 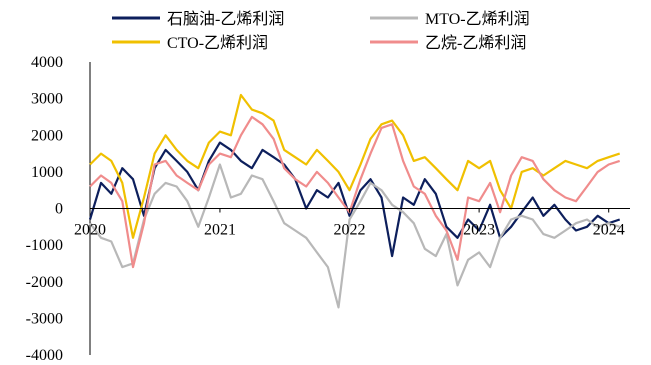 What do you see at coordinates (321, 31) in the screenshot?
I see `legend: 石脑油-乙烯利润 MTO-乙烯利润 CTO-乙烯利润 乙烷-乙烯利润` at bounding box center [321, 31].